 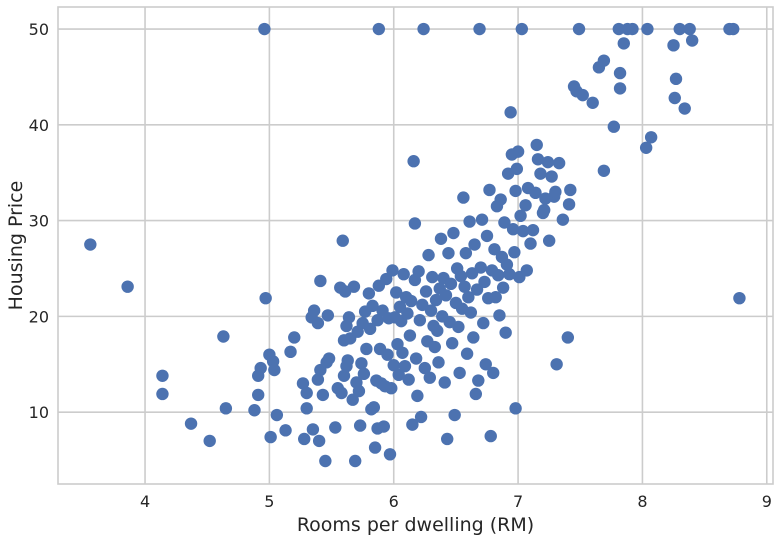 I want to click on x-axis-ticks: 4 5 6 7 8 9, so click(x=456, y=501).